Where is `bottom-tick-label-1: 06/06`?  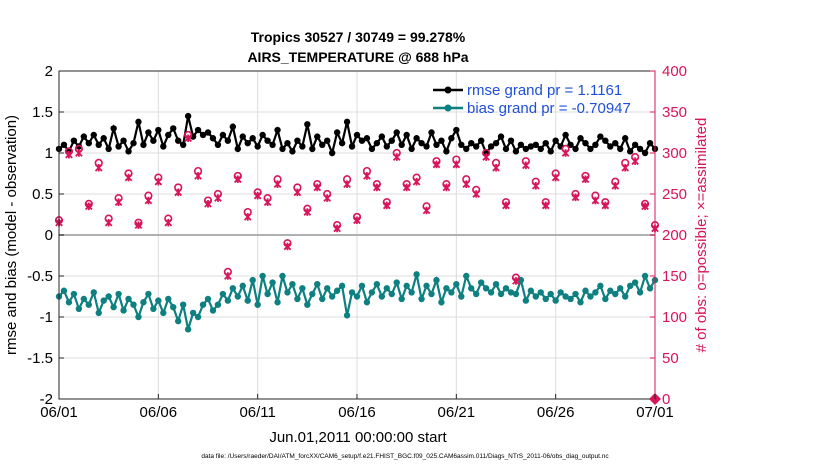
bottom-tick-label-1: 06/06 is located at coordinates (159, 412).